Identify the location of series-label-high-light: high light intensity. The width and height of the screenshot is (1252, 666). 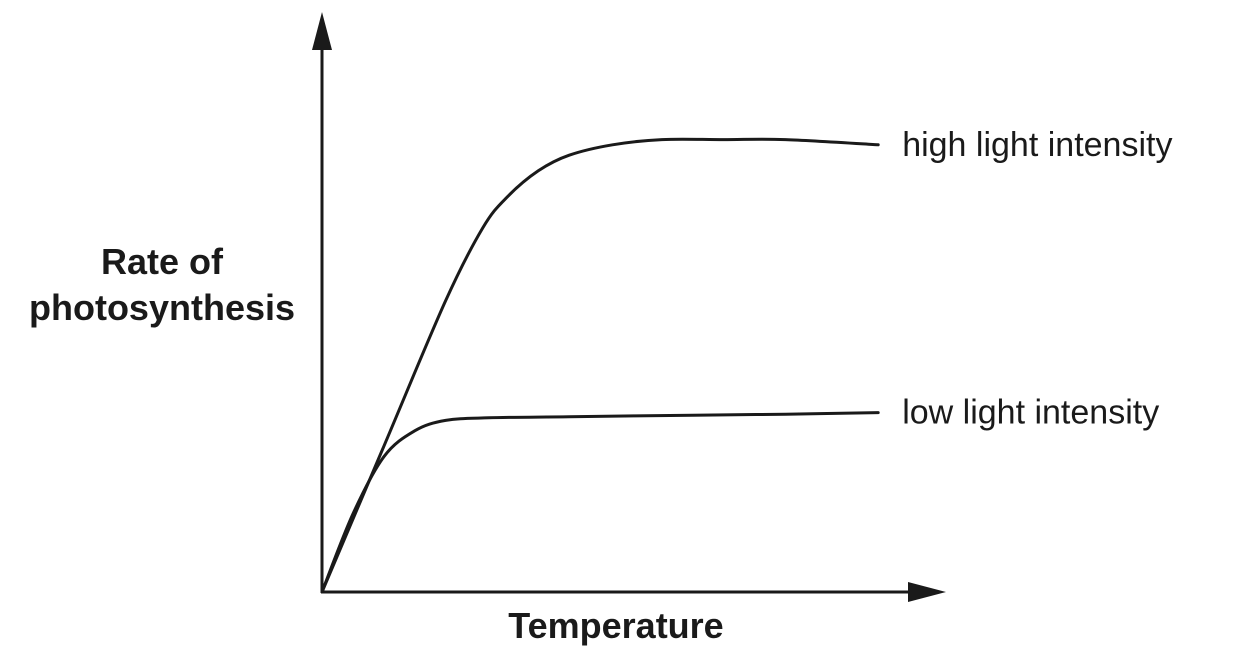
(1037, 145).